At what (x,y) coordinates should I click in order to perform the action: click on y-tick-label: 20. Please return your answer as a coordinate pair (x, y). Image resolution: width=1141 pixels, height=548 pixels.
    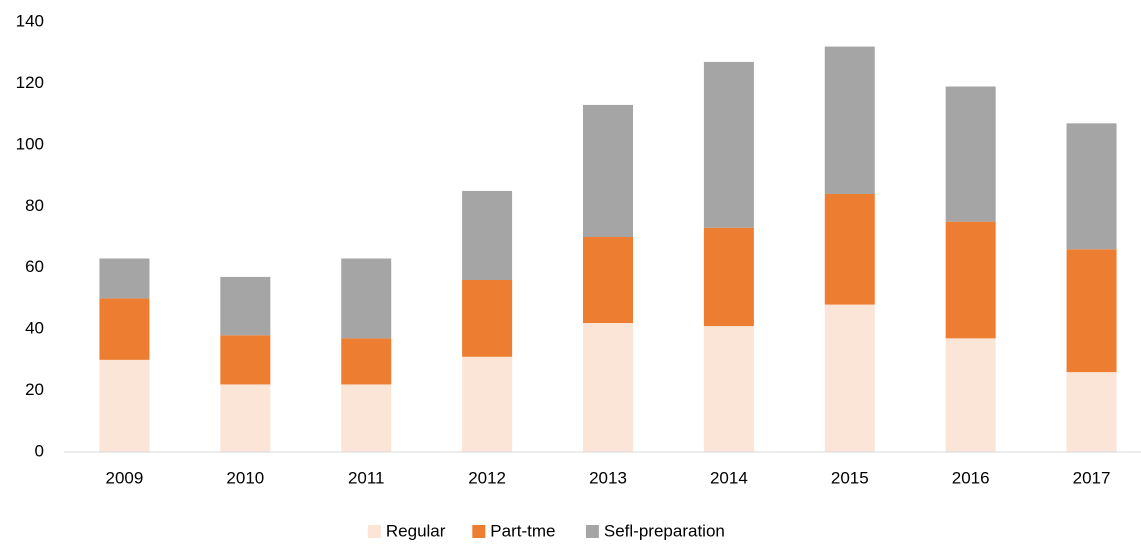
    Looking at the image, I should click on (34, 389).